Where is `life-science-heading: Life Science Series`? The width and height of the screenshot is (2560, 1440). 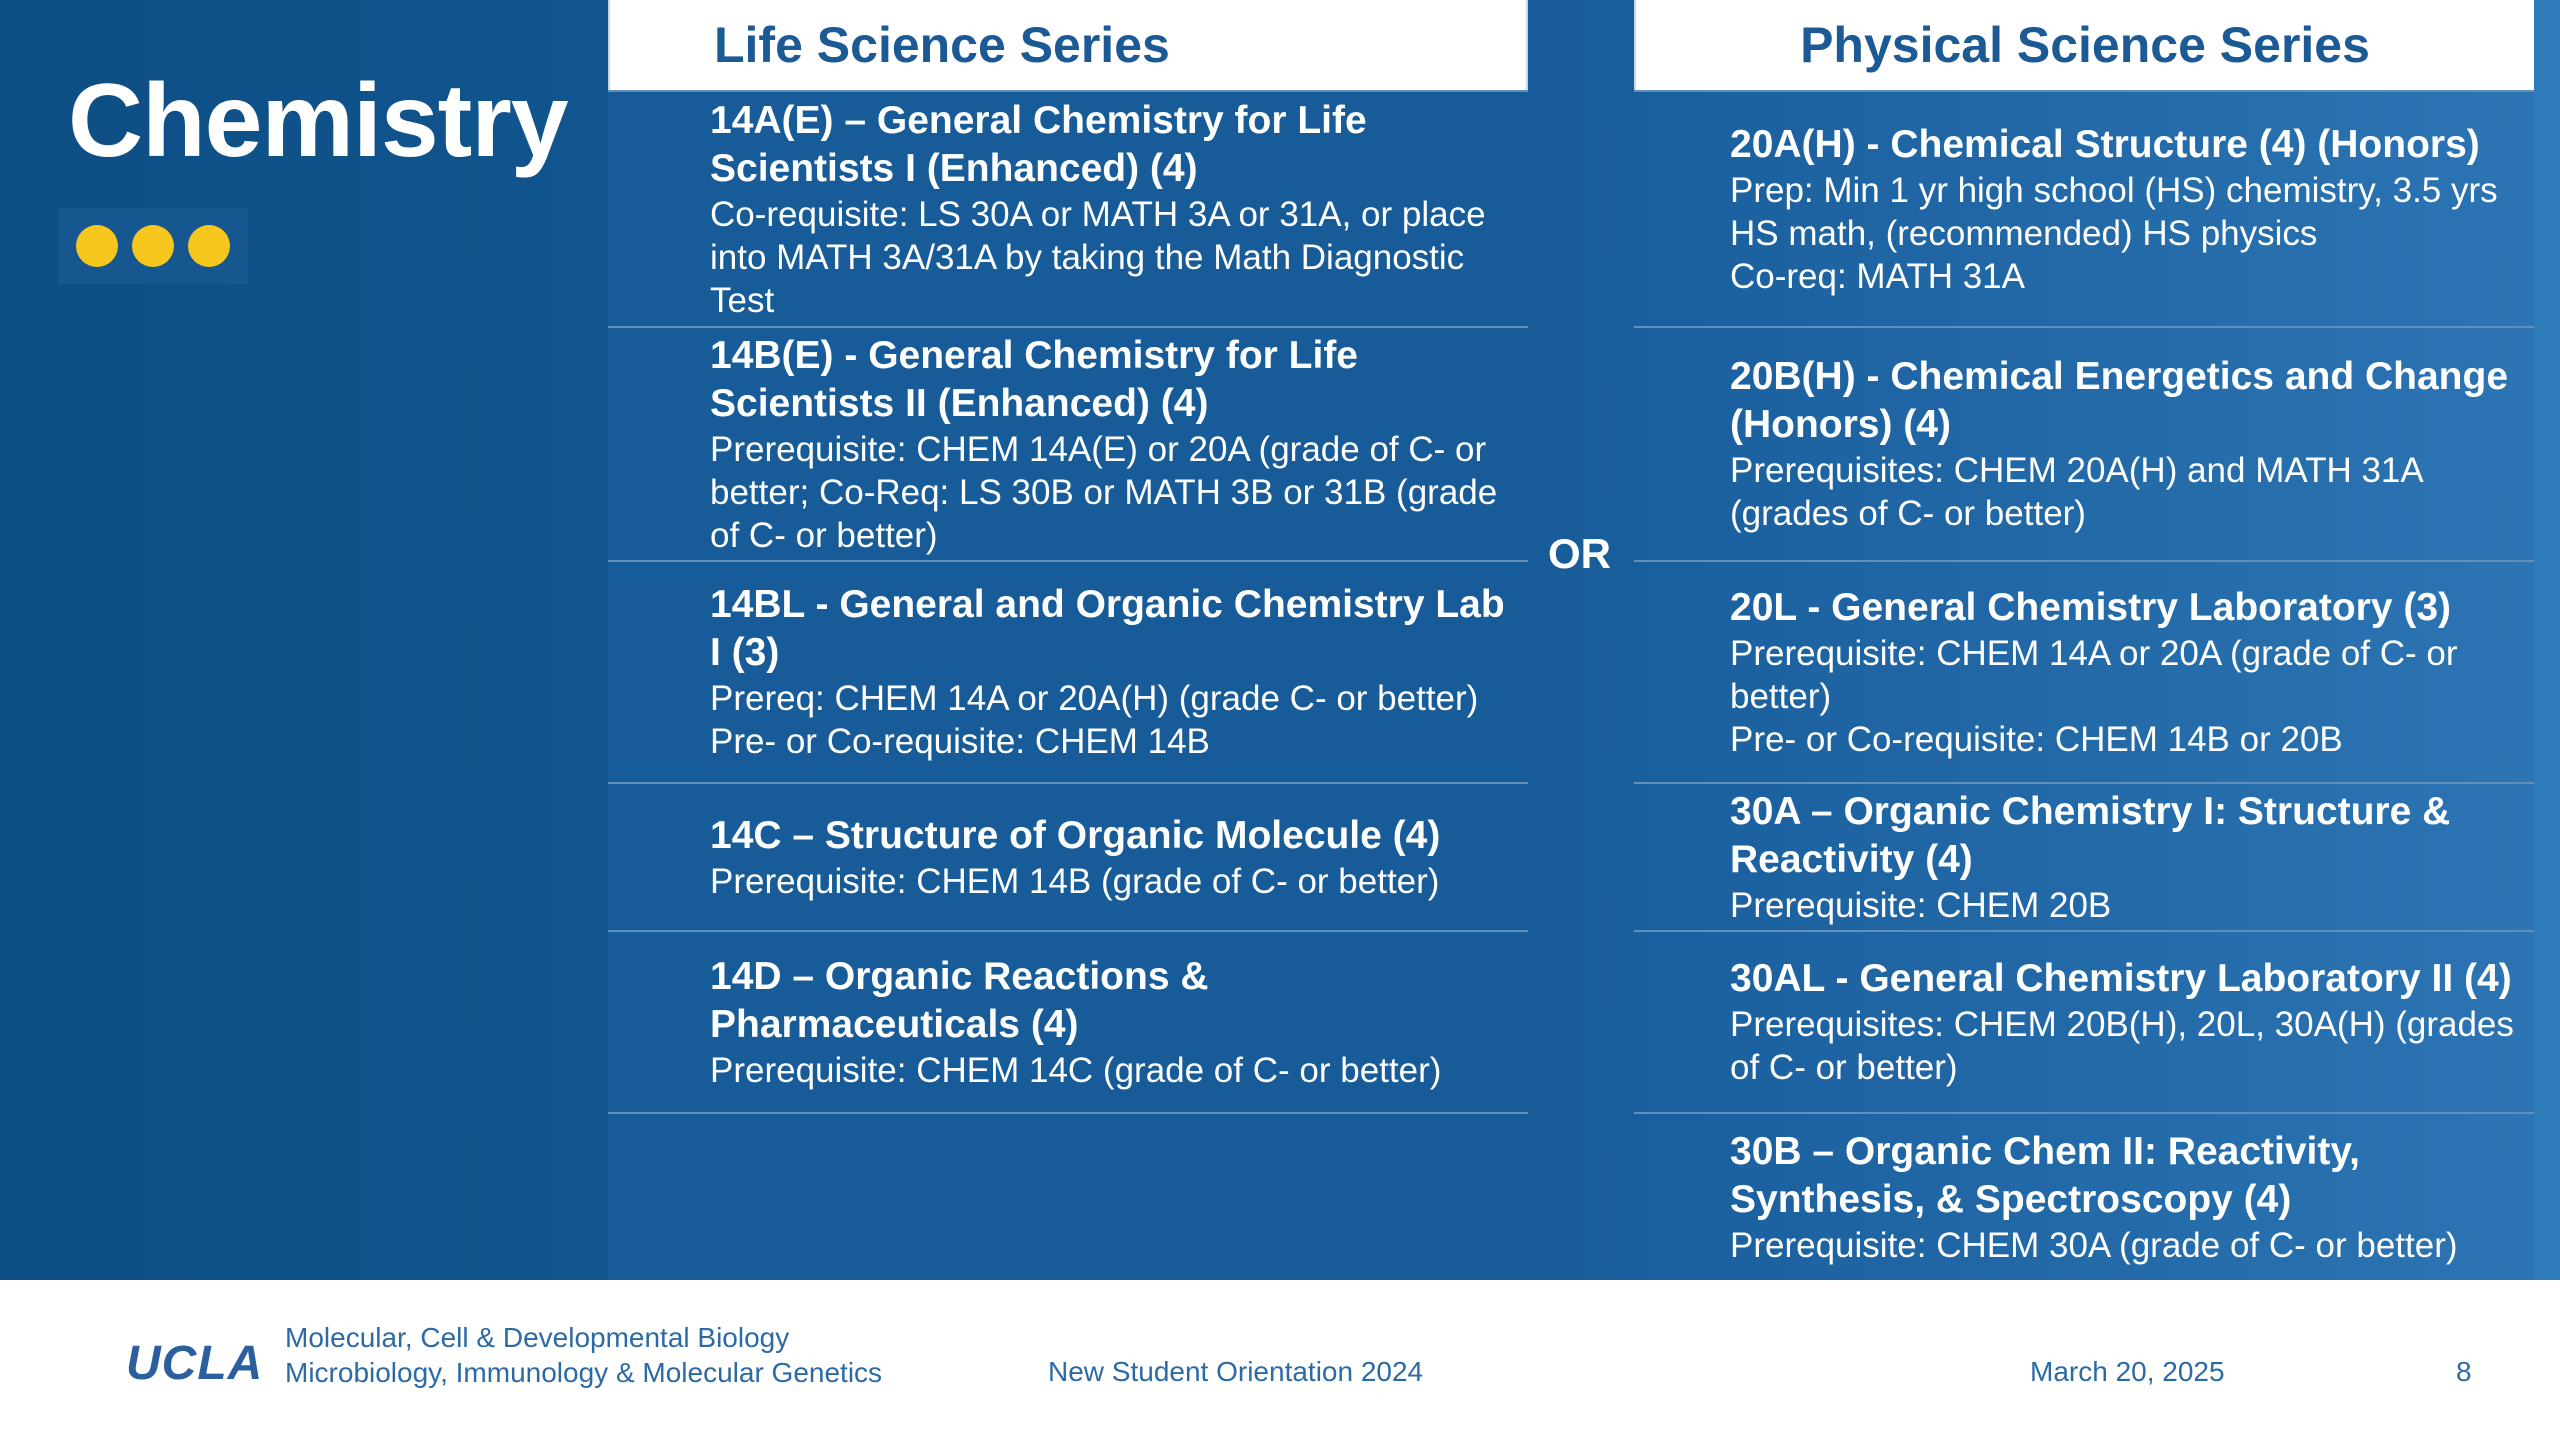
life-science-heading: Life Science Series is located at coordinates (1068, 45).